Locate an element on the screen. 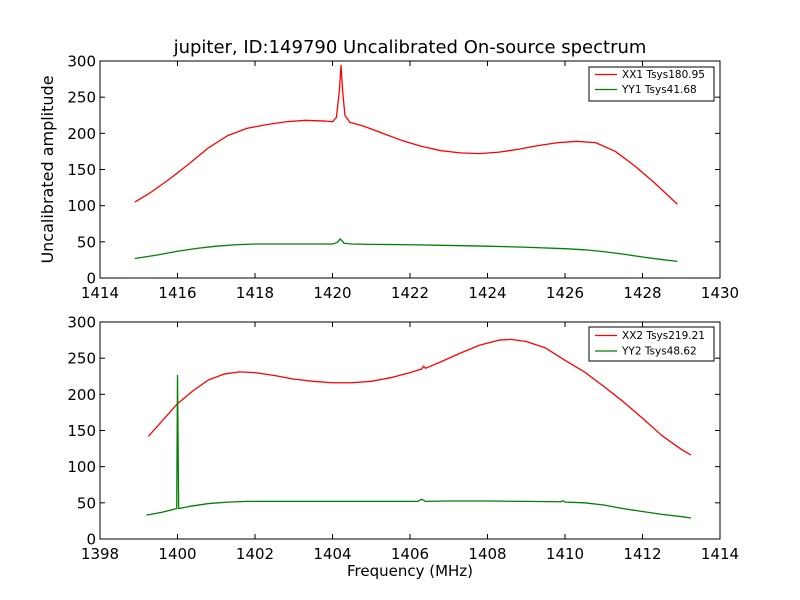 The width and height of the screenshot is (800, 600). top-y-axis-label: Uncalibrated amplitude is located at coordinates (47, 169).